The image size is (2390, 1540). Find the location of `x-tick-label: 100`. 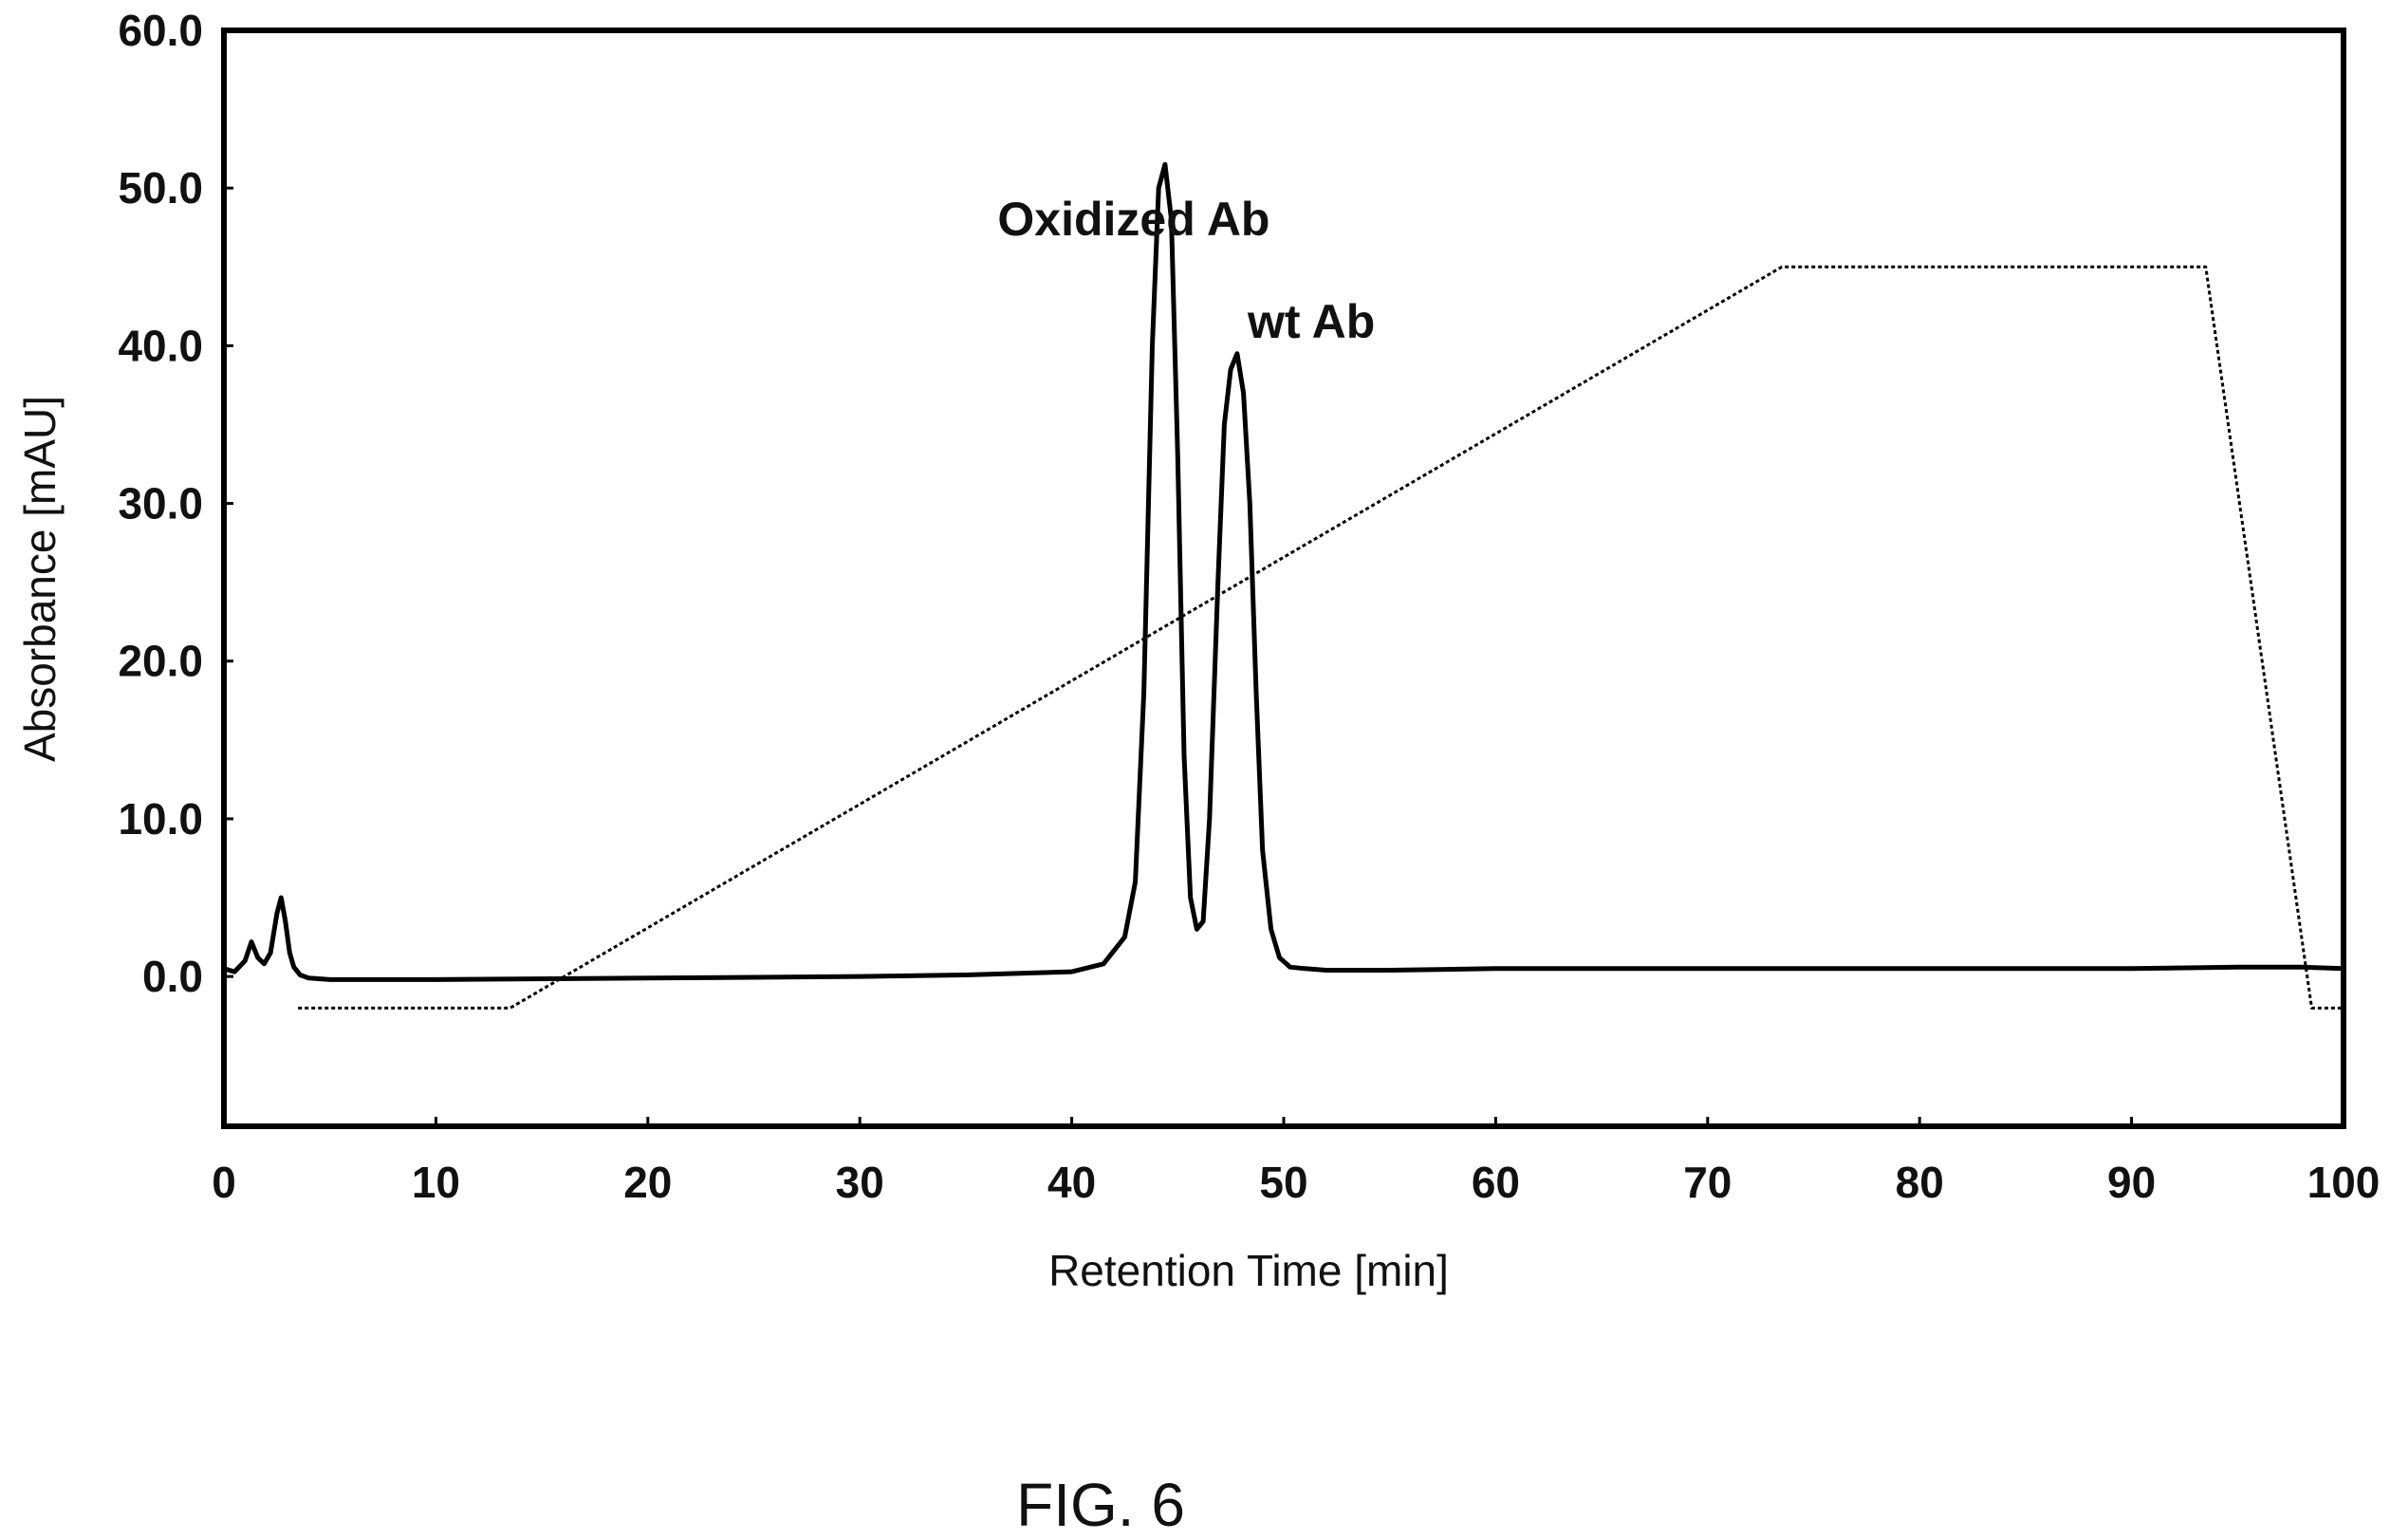

x-tick-label: 100 is located at coordinates (2344, 1182).